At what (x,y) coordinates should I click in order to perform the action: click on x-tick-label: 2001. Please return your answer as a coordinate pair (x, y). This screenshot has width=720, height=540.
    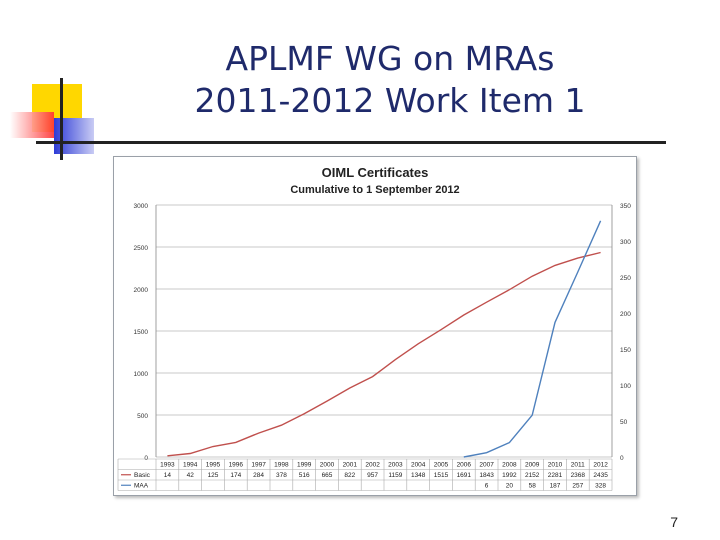
    Looking at the image, I should click on (350, 465).